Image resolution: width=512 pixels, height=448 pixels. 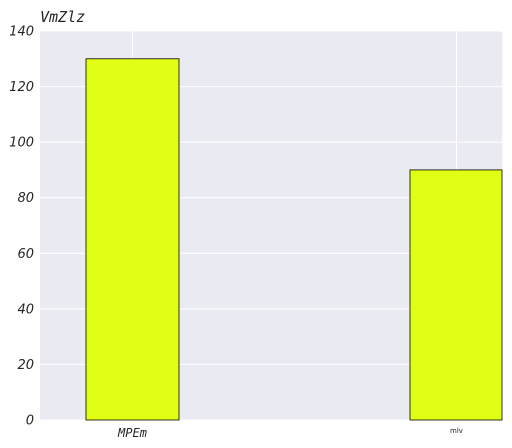 I want to click on y-tick-label: 140, so click(x=21, y=32).